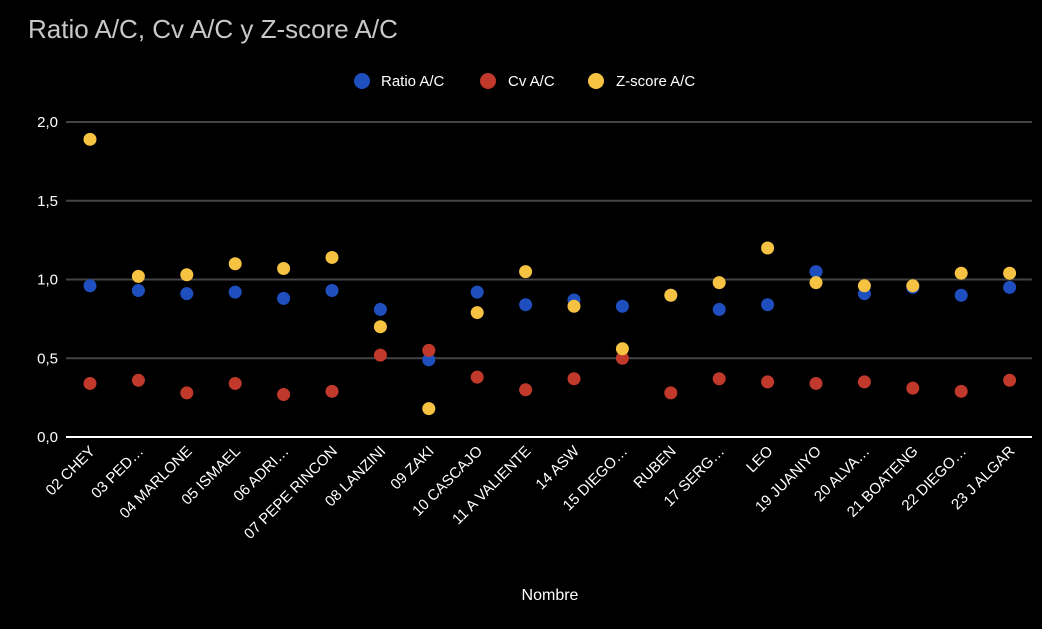  I want to click on chart-title: Ratio A/C, Cv A/C y Z-score A/C, so click(213, 29).